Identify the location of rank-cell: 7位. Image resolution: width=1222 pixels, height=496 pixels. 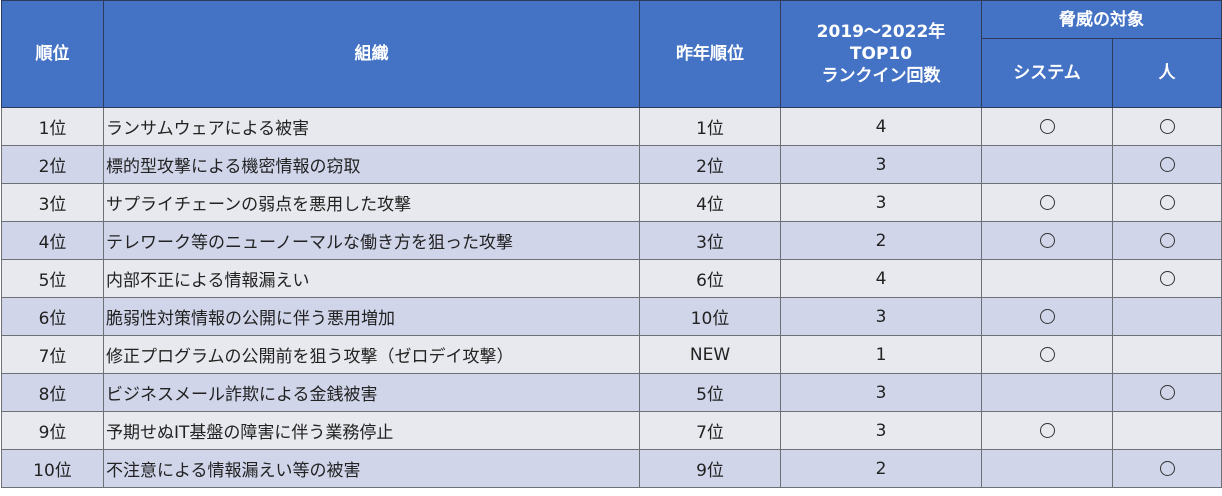
(52, 354).